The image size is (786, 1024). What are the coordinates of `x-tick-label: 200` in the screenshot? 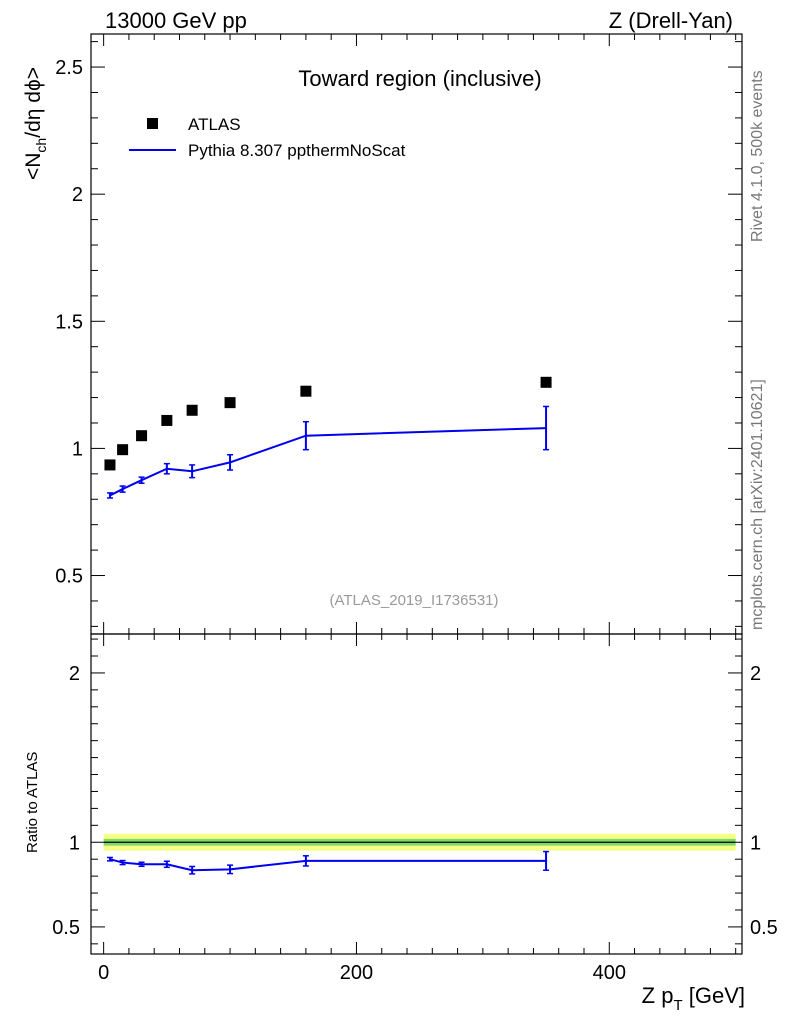 It's located at (356, 973).